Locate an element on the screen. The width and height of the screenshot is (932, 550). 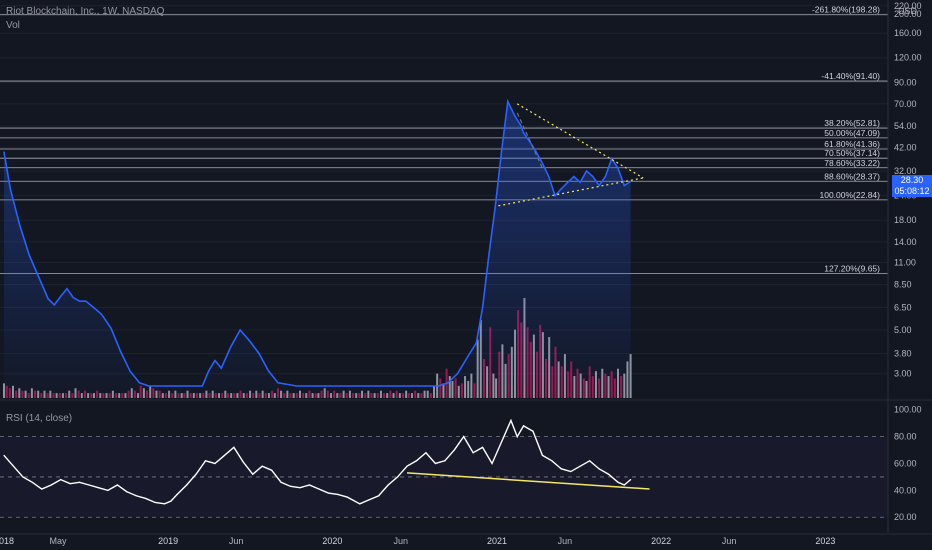
bar-countdown: 05:08:12 is located at coordinates (912, 191).